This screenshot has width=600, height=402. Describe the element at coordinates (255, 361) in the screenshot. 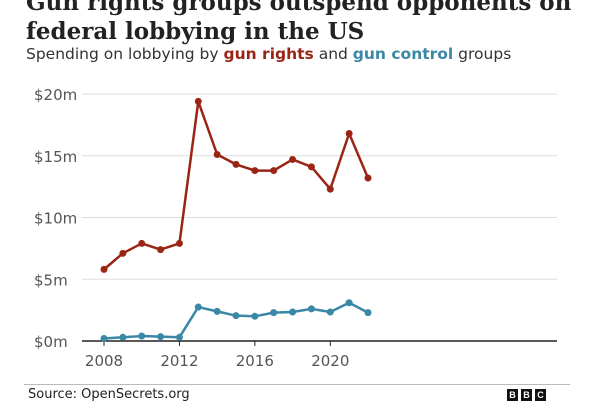

I see `x-tick-label: 2016` at that location.